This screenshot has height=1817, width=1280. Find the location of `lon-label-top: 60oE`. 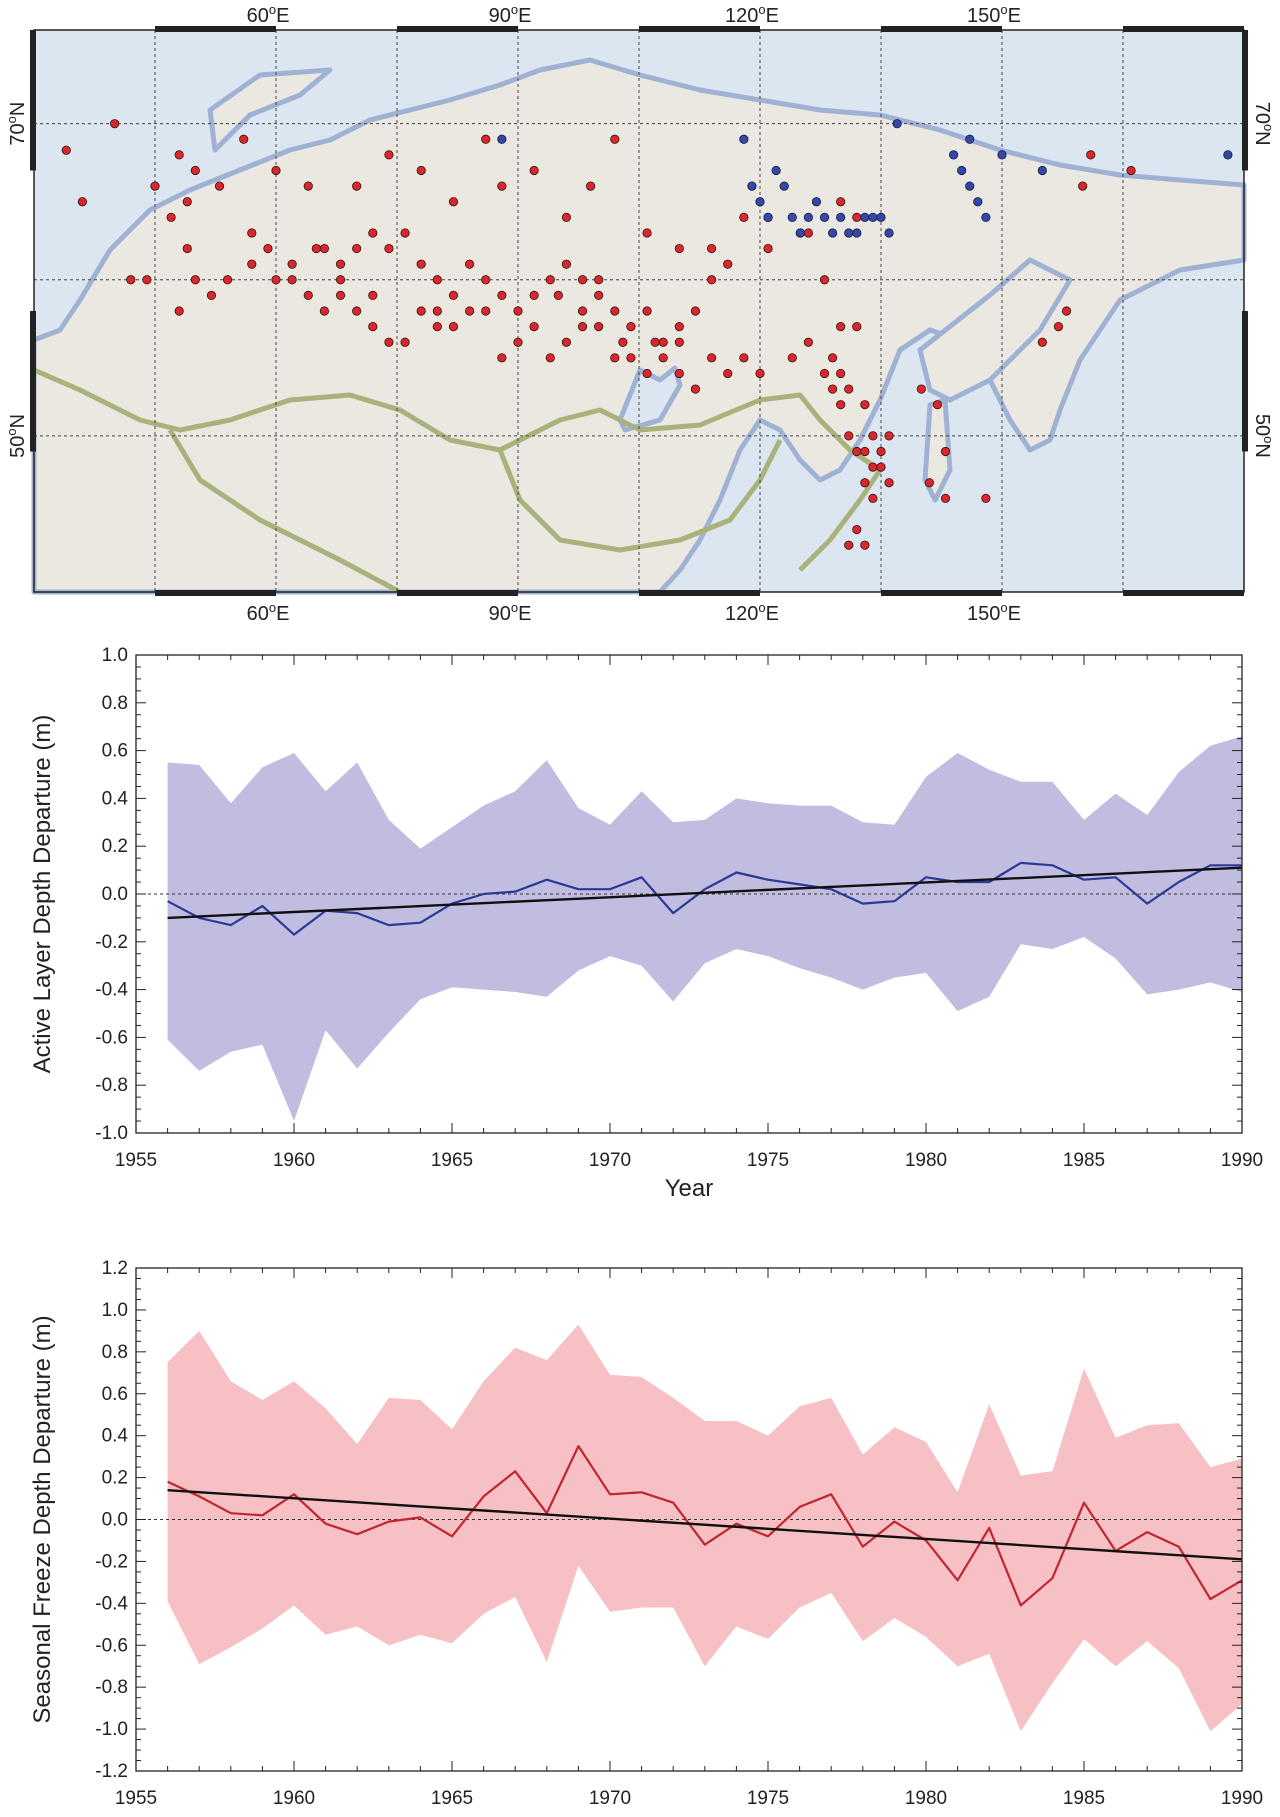

lon-label-top: 60oE is located at coordinates (268, 14).